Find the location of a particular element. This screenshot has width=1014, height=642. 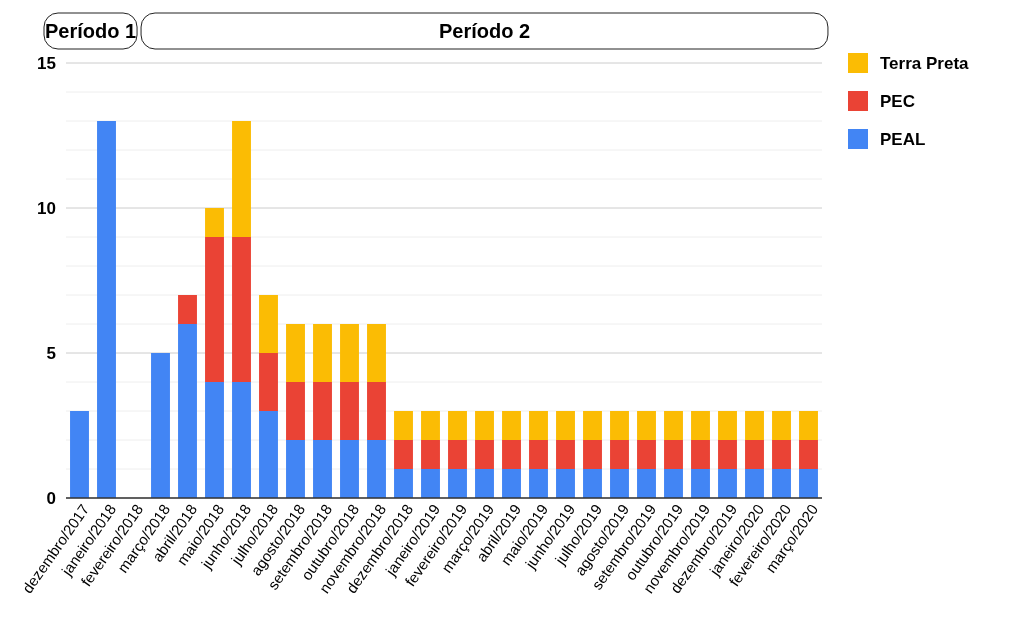

text: Período 1 is located at coordinates (90, 31).